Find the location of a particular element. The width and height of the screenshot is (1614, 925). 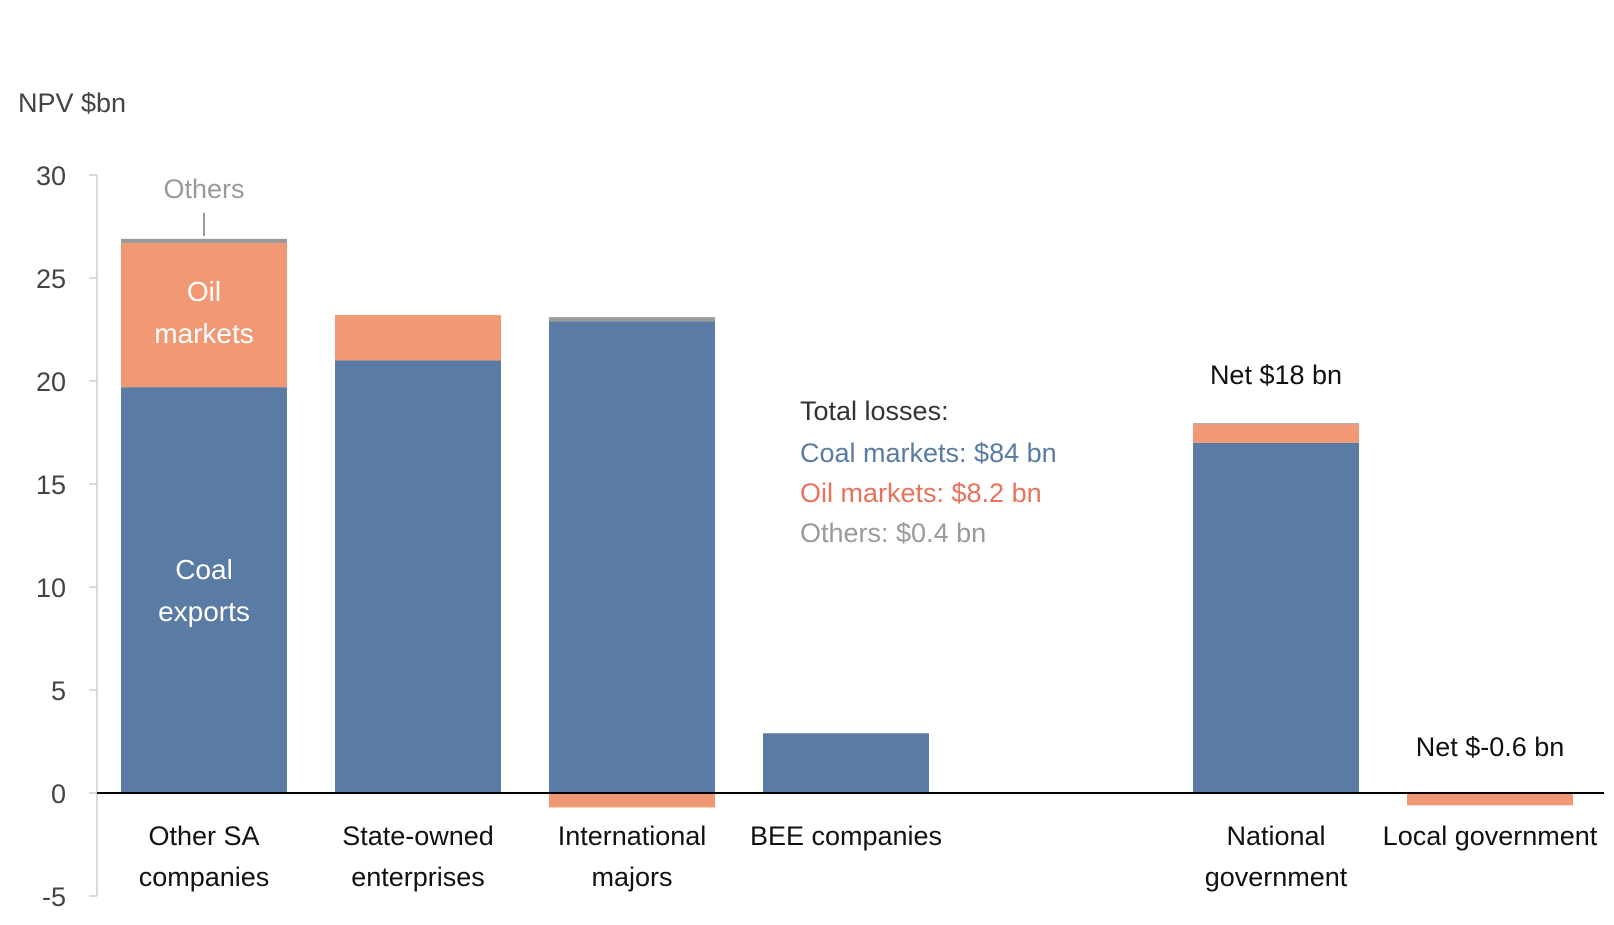

x-category-label: National is located at coordinates (1275, 836).